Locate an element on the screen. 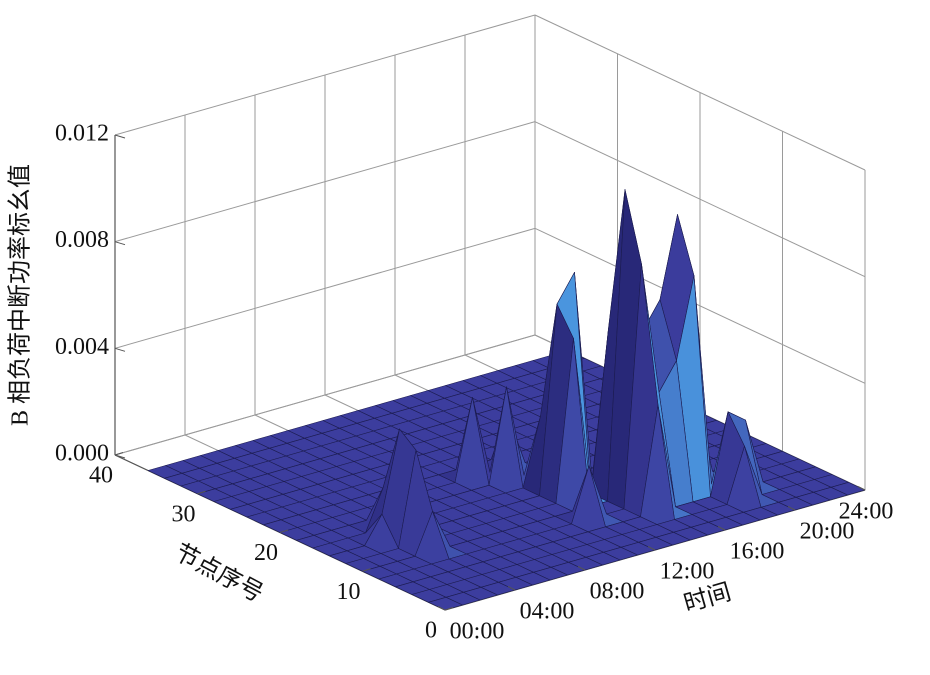 Image resolution: width=930 pixels, height=675 pixels. x-tick-label: 16:00 is located at coordinates (757, 552).